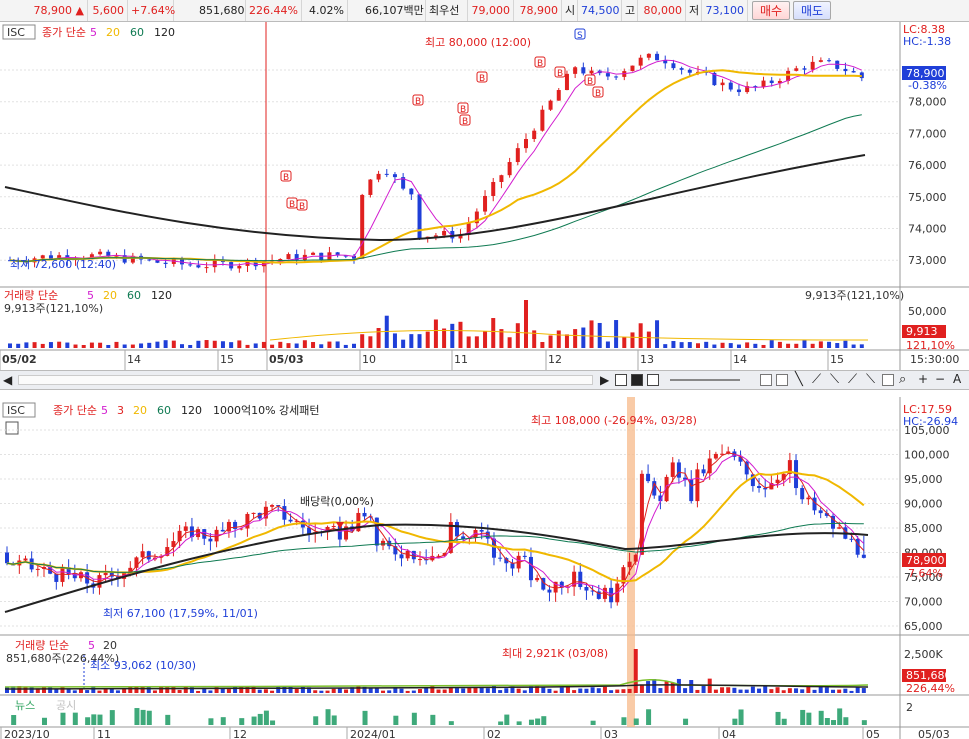  What do you see at coordinates (25, 705) in the screenshot?
I see `news-label: 뉴스` at bounding box center [25, 705].